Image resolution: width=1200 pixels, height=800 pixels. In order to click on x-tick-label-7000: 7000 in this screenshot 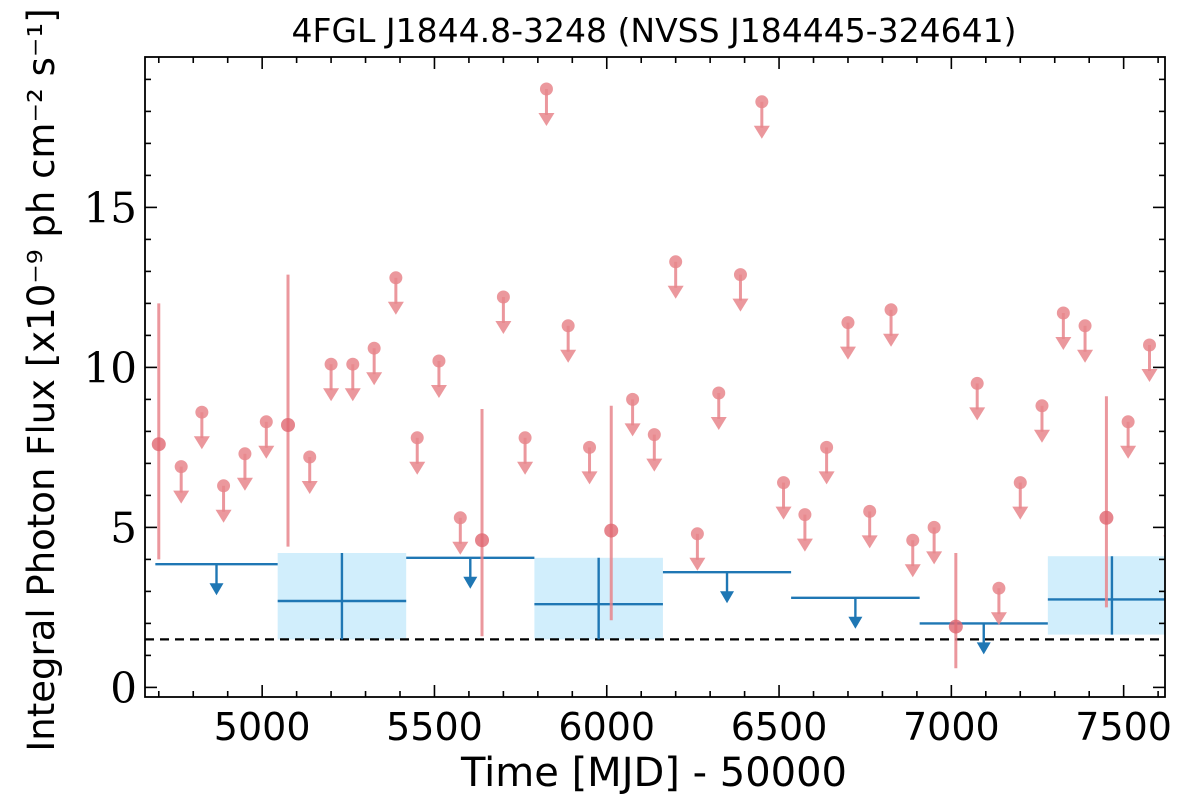, I will do `click(951, 727)`.